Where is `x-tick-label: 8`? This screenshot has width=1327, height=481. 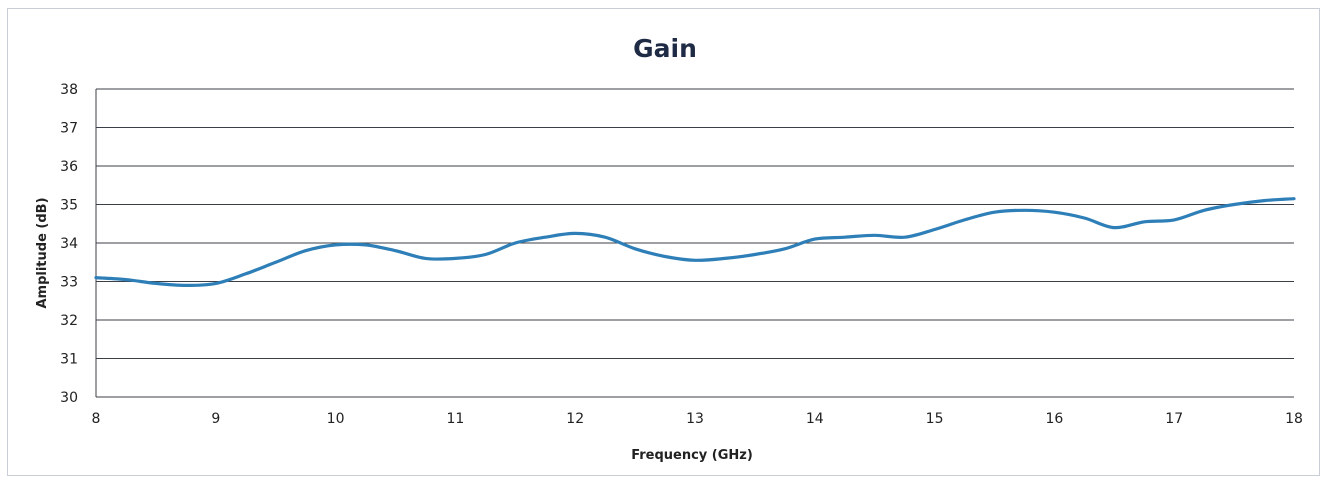 x-tick-label: 8 is located at coordinates (96, 419).